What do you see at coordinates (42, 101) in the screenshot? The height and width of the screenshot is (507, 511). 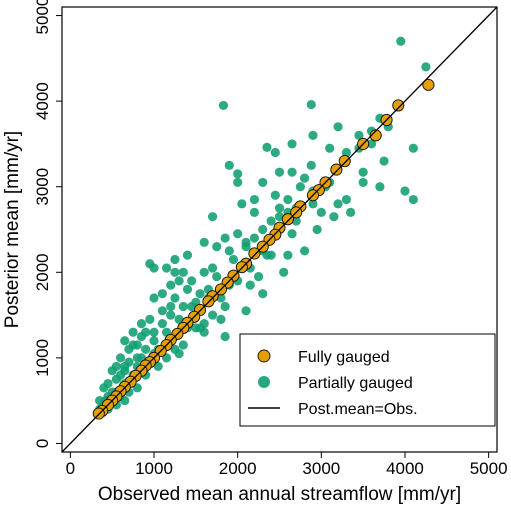 I see `y-tick-label: 4000` at bounding box center [42, 101].